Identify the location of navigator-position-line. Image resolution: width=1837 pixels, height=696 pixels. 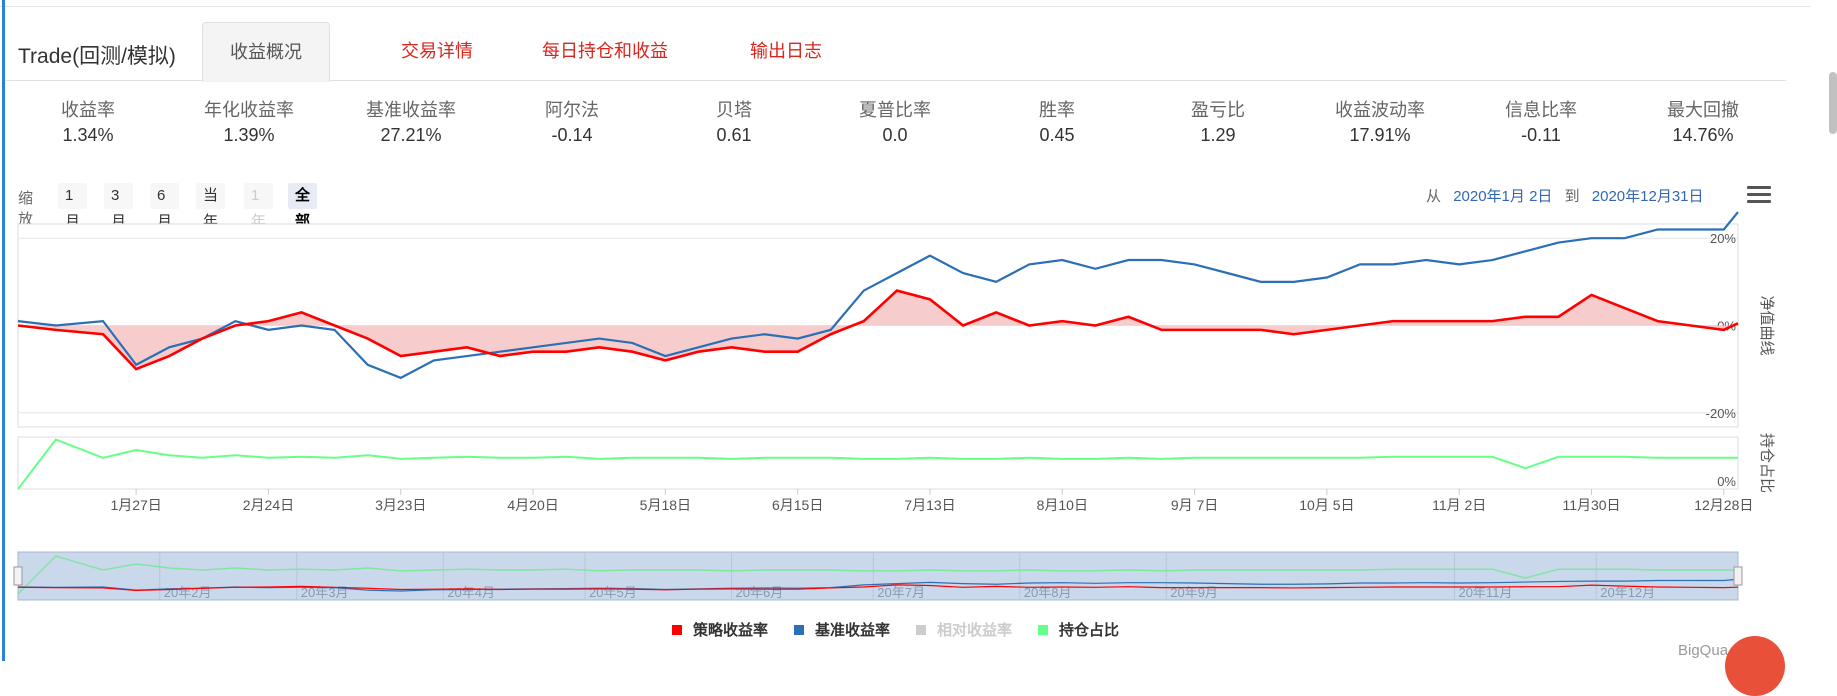
(877, 575).